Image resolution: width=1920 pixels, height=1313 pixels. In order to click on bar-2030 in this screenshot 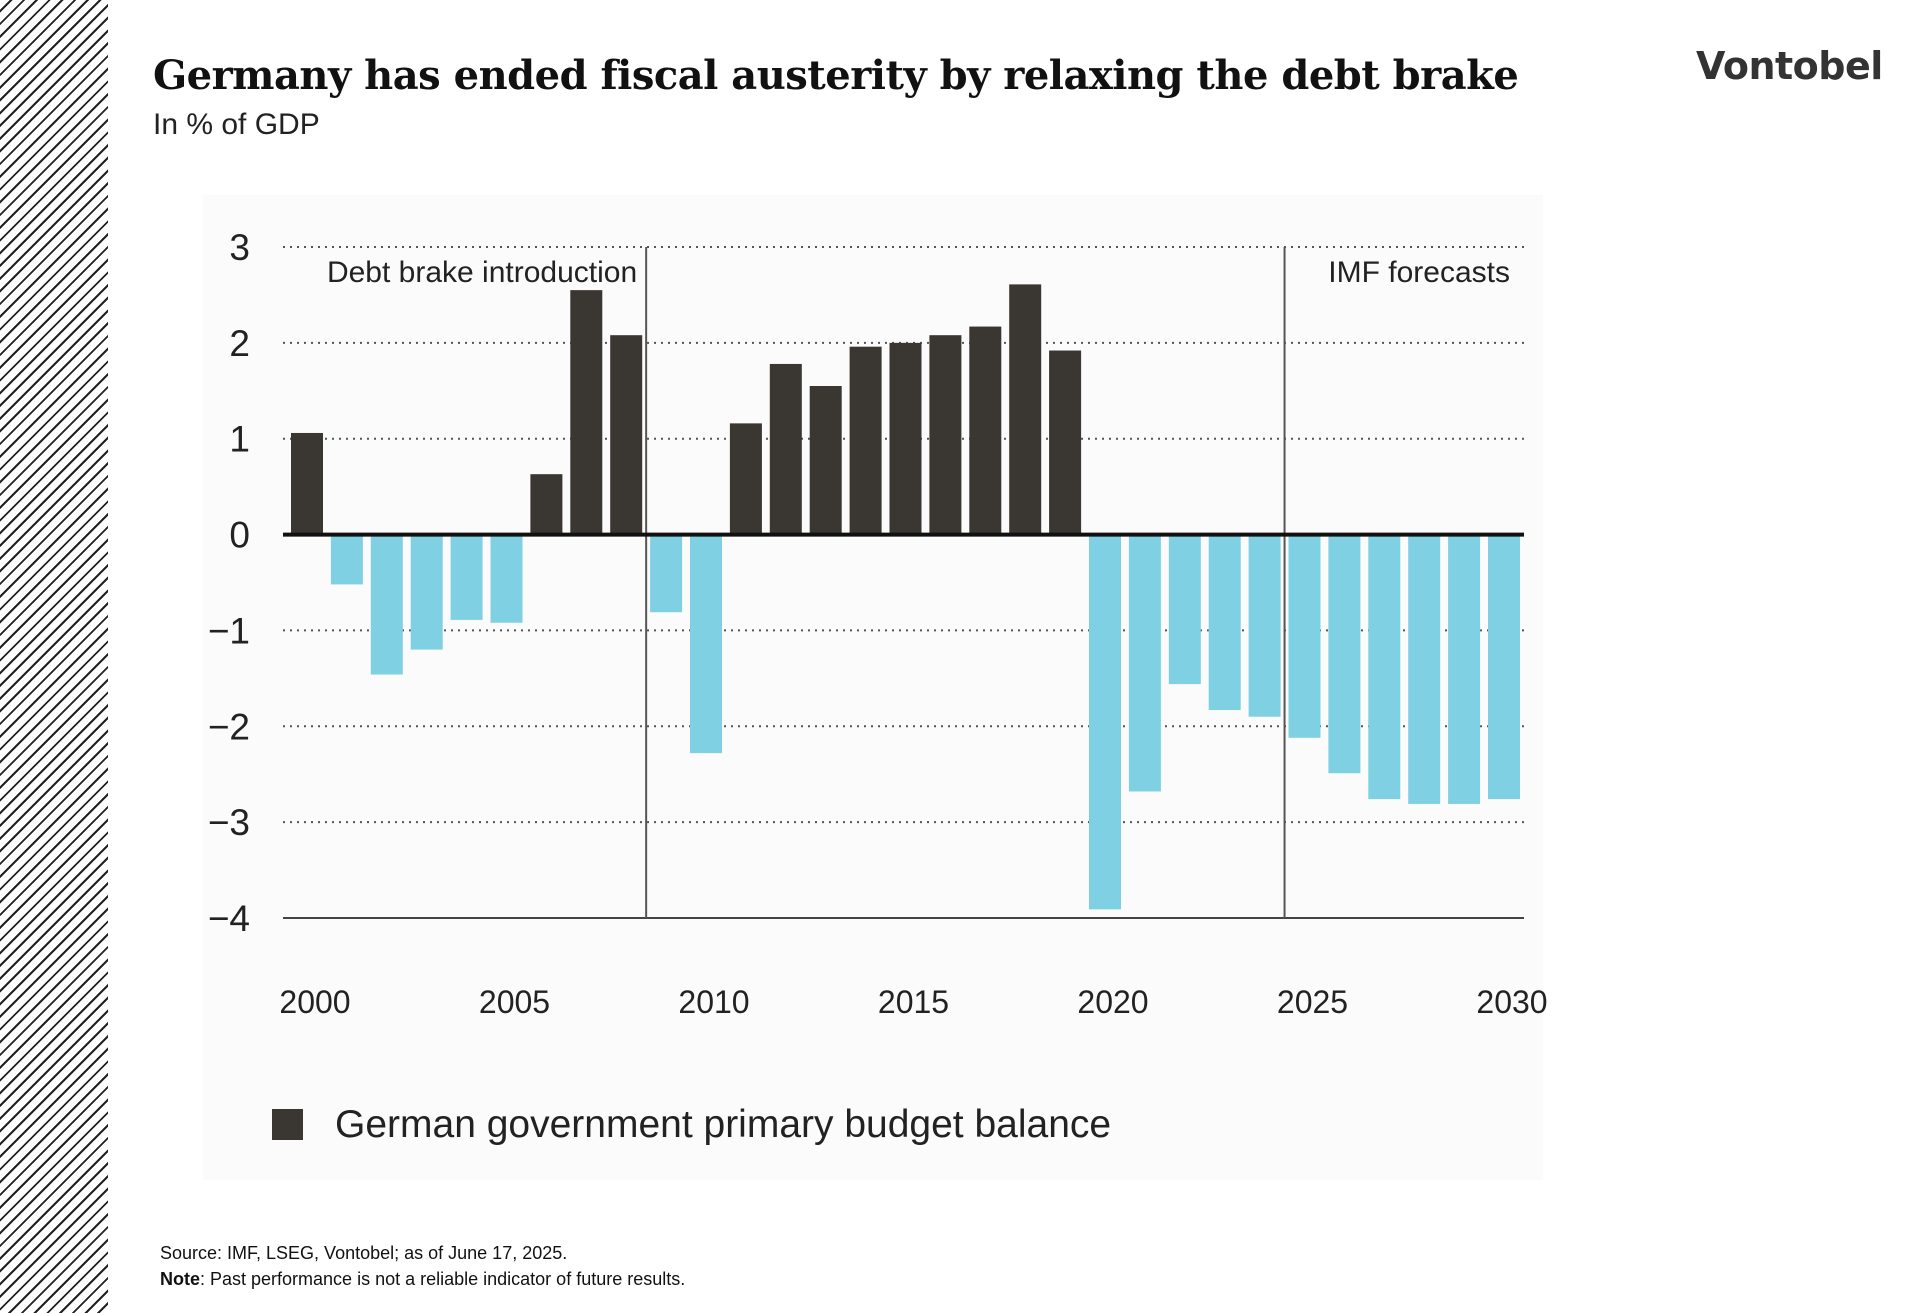, I will do `click(1504, 667)`.